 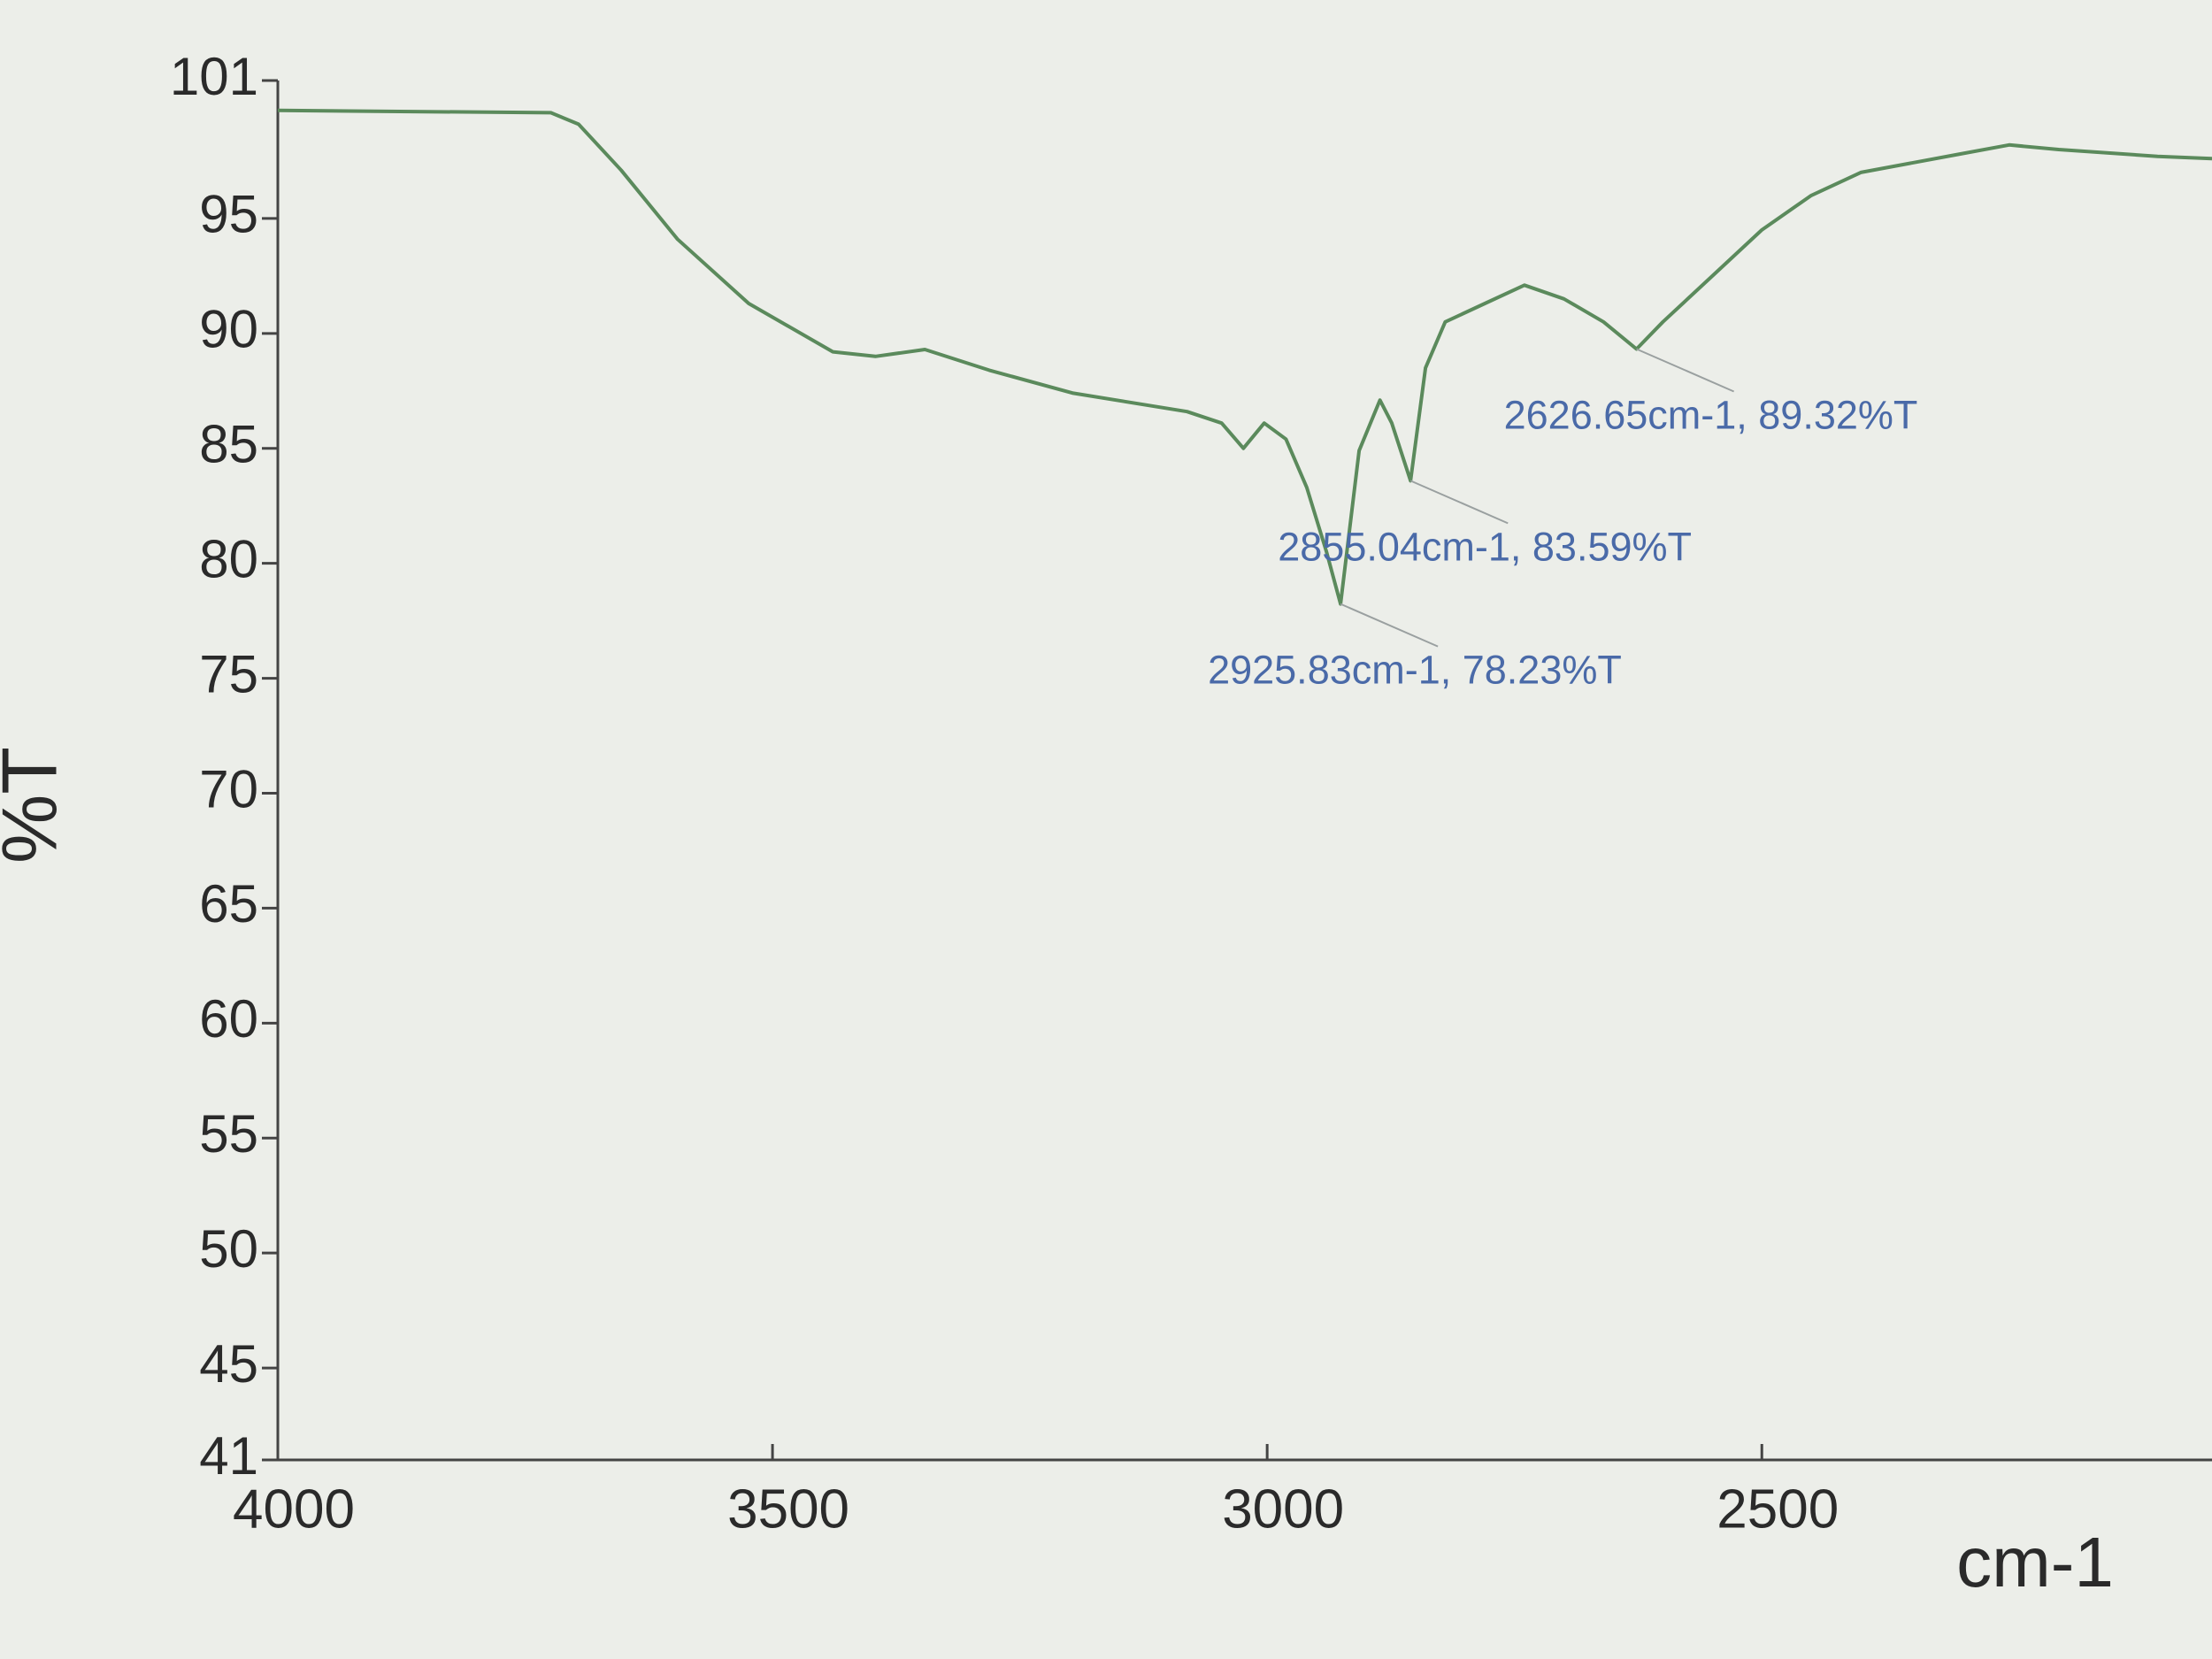 What do you see at coordinates (228, 1019) in the screenshot?
I see `y-tick-label: 60` at bounding box center [228, 1019].